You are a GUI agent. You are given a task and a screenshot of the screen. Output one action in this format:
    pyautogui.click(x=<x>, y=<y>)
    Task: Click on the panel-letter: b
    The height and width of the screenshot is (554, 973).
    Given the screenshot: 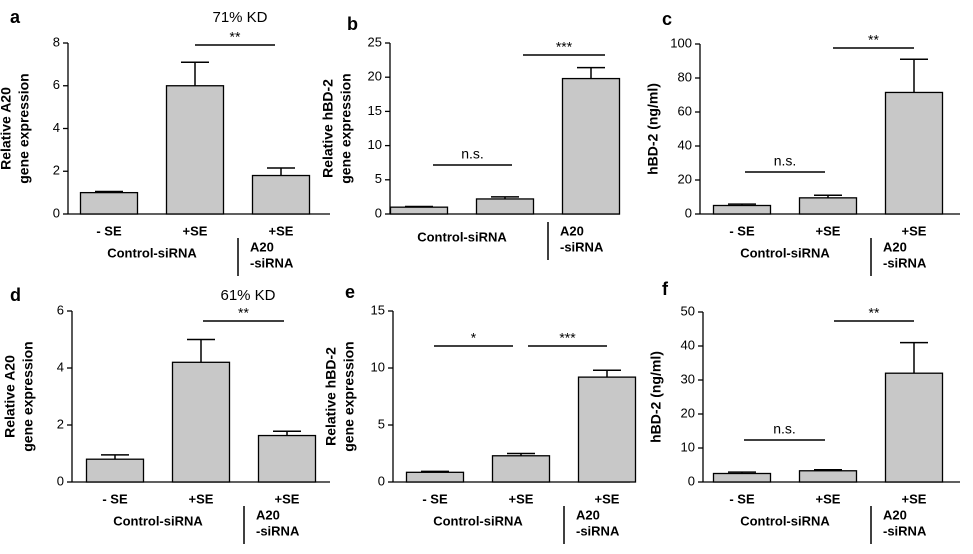 What is the action you would take?
    pyautogui.click(x=352, y=24)
    